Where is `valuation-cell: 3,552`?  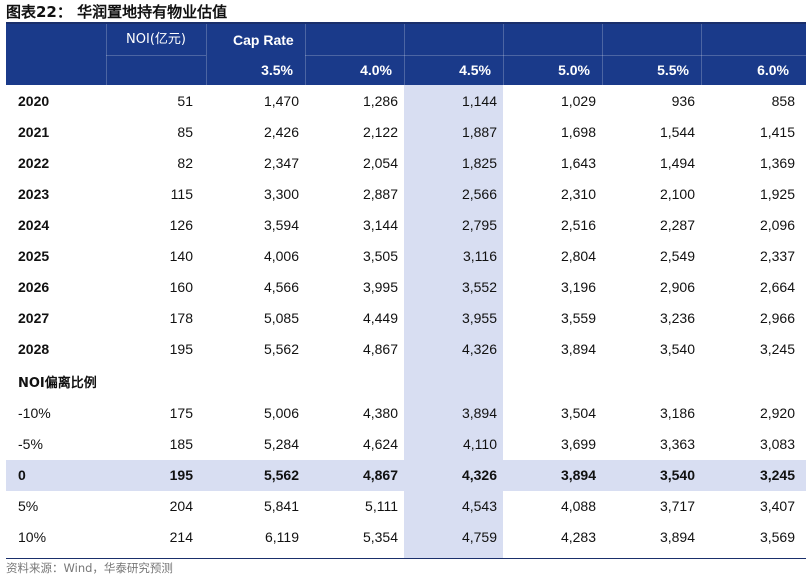
valuation-cell: 3,552 is located at coordinates (479, 287).